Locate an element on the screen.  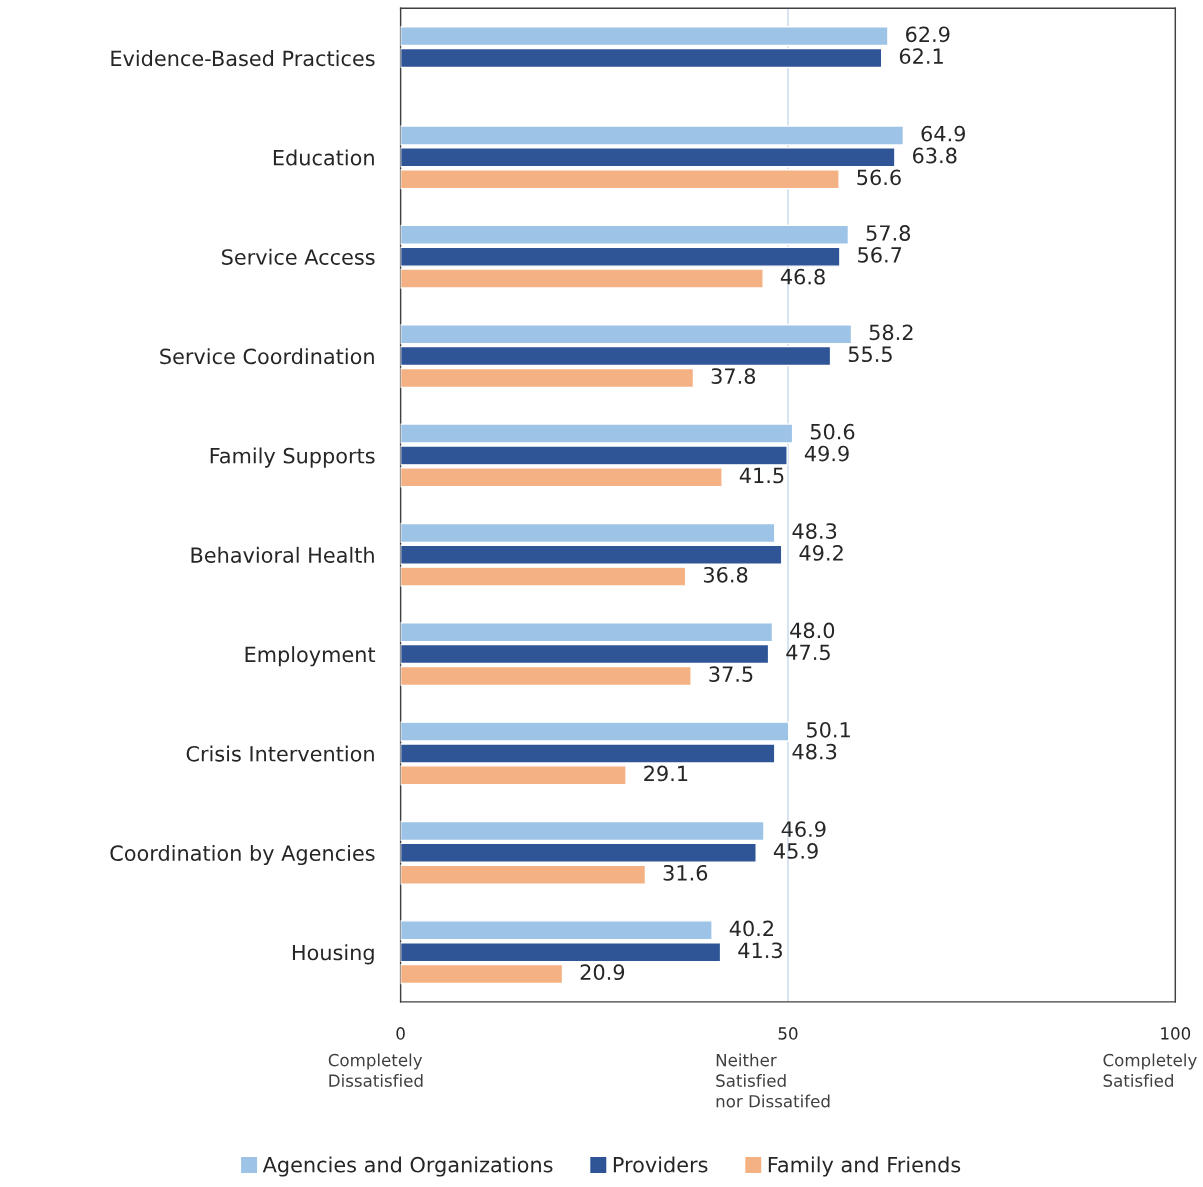
data-label: 50.1 is located at coordinates (828, 729).